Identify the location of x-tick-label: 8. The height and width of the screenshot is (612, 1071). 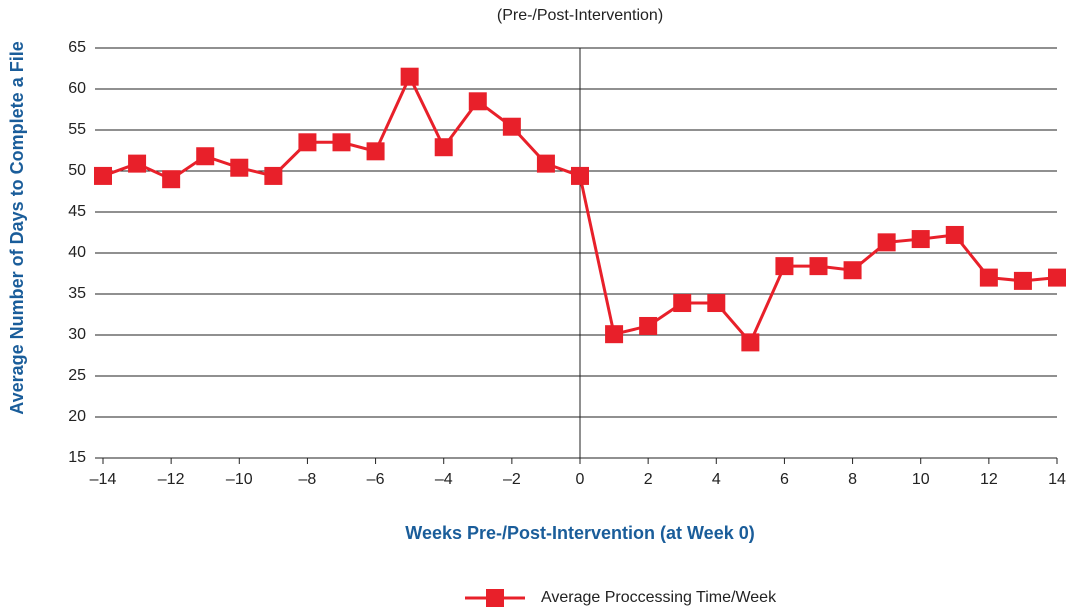
(852, 479).